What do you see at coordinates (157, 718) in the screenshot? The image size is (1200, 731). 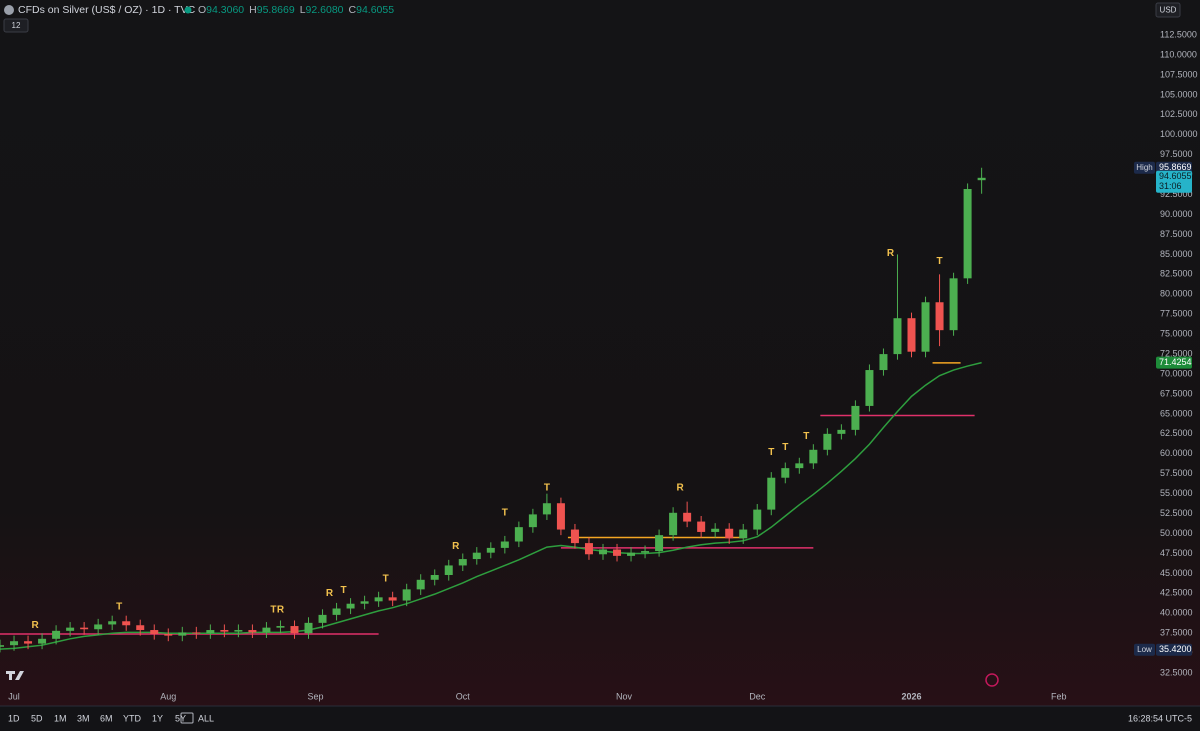 I see `range-button: 1Y` at bounding box center [157, 718].